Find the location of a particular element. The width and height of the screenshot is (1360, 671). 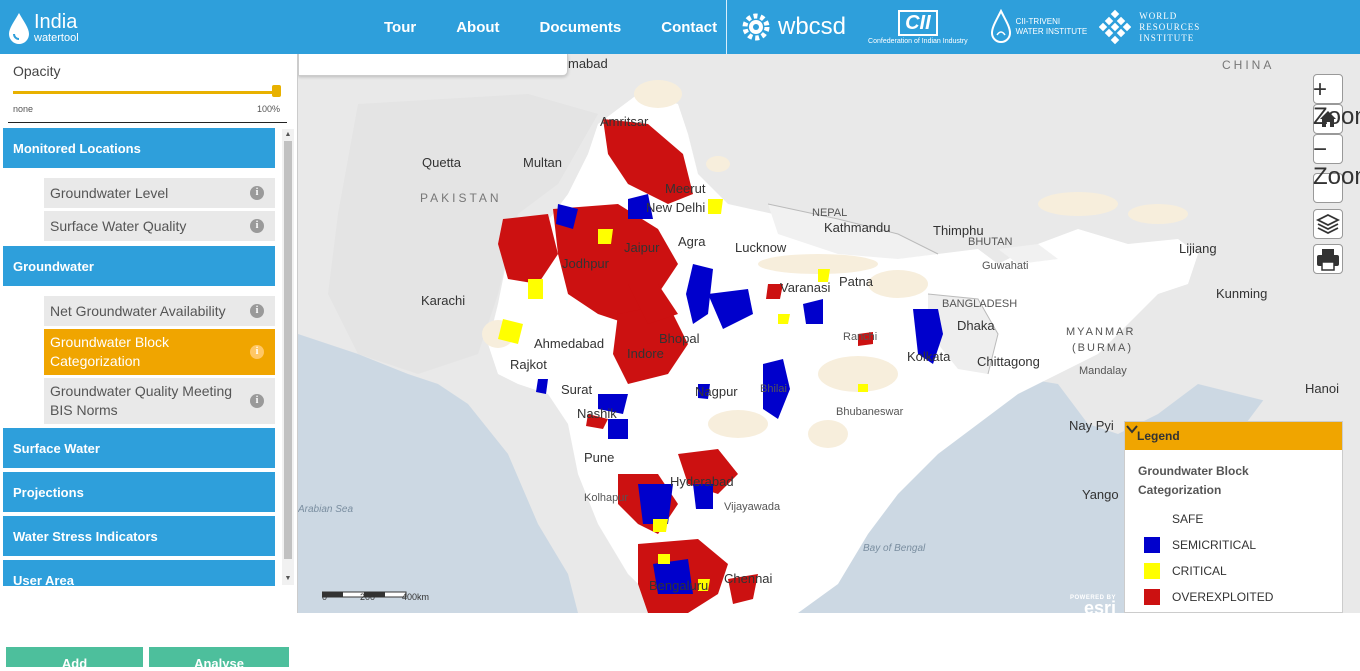

opacity-slider-handle is located at coordinates (276, 91).